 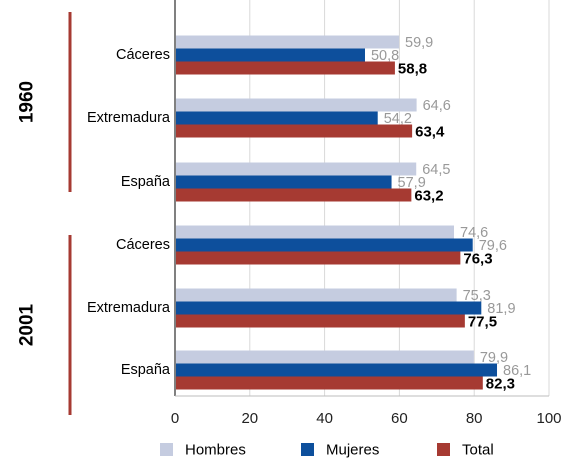 What do you see at coordinates (443, 449) in the screenshot?
I see `legend-swatch-total` at bounding box center [443, 449].